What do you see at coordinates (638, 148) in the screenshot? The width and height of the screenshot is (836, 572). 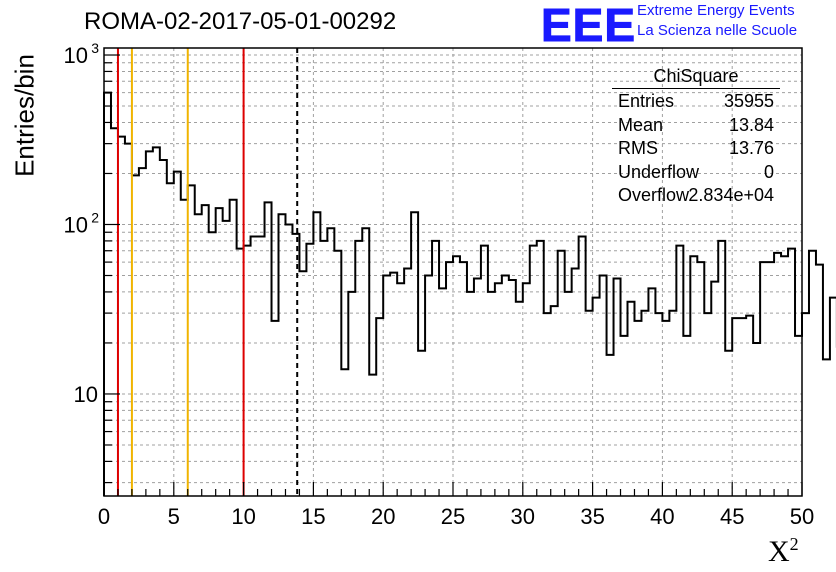 I see `stats-label: RMS` at bounding box center [638, 148].